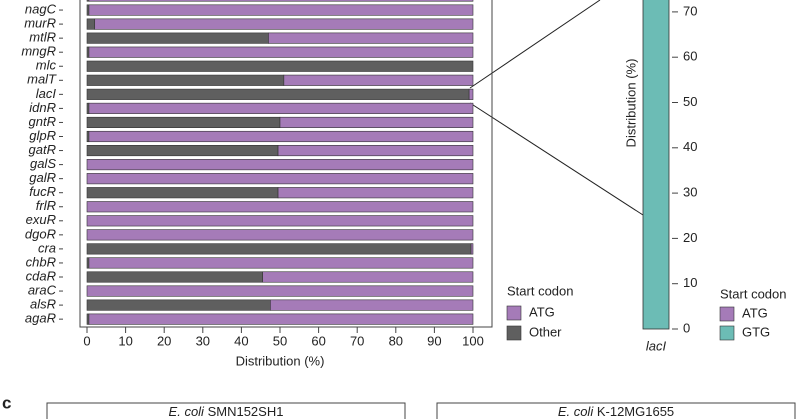 This screenshot has height=419, width=800. I want to click on y-tick-label: 30, so click(690, 192).